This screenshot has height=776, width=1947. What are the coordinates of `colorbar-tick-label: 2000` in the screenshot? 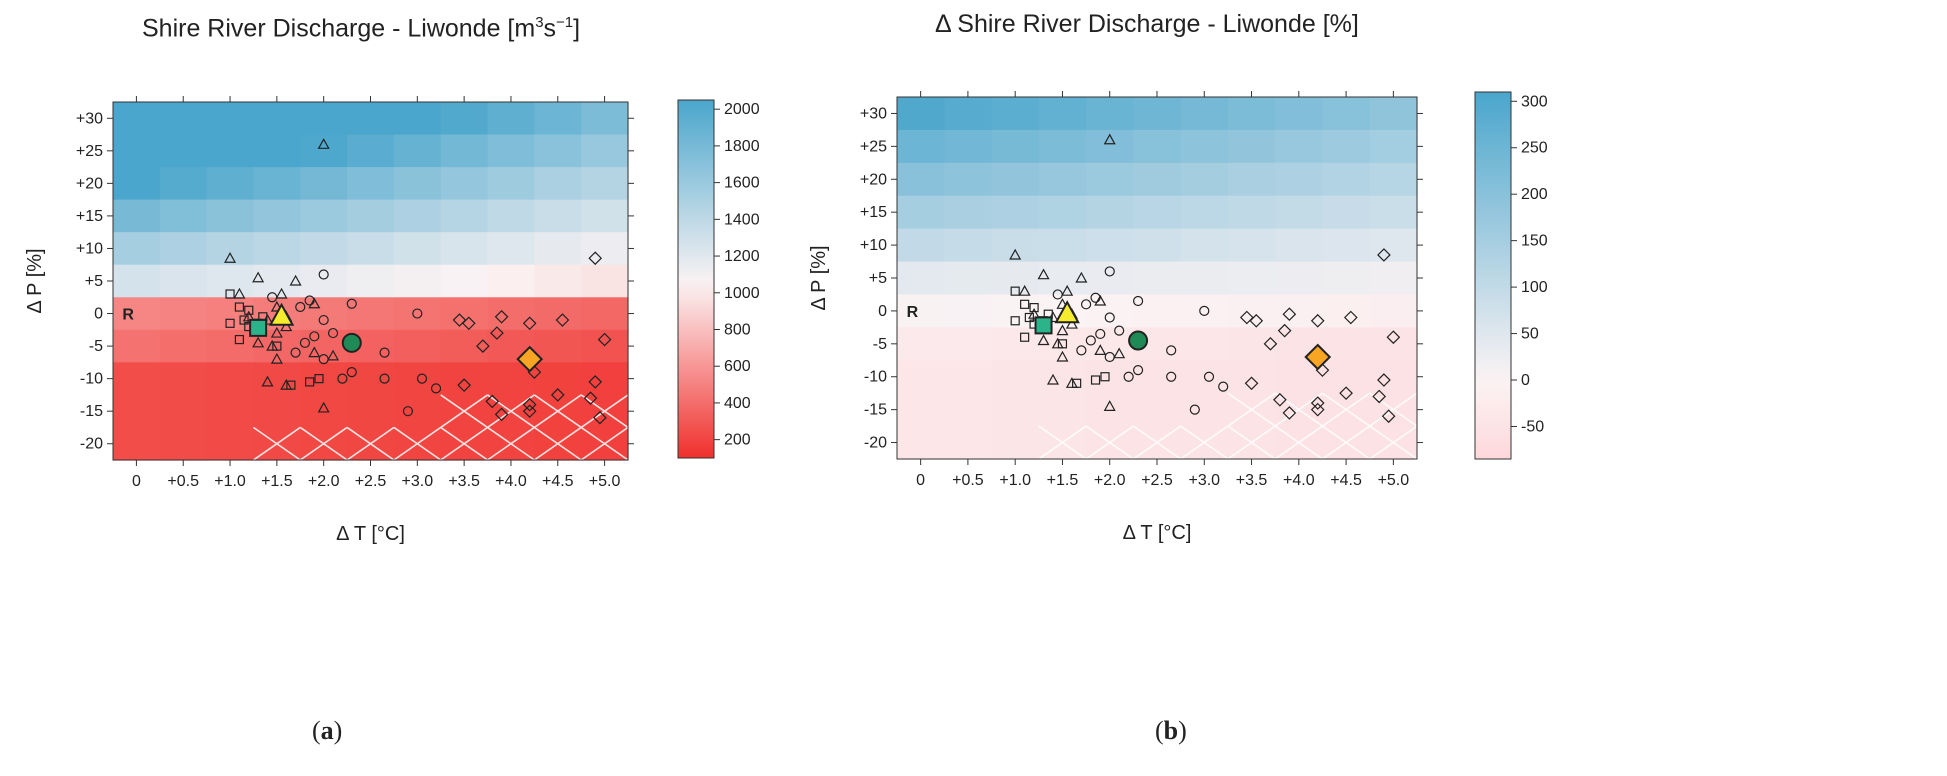 It's located at (742, 109).